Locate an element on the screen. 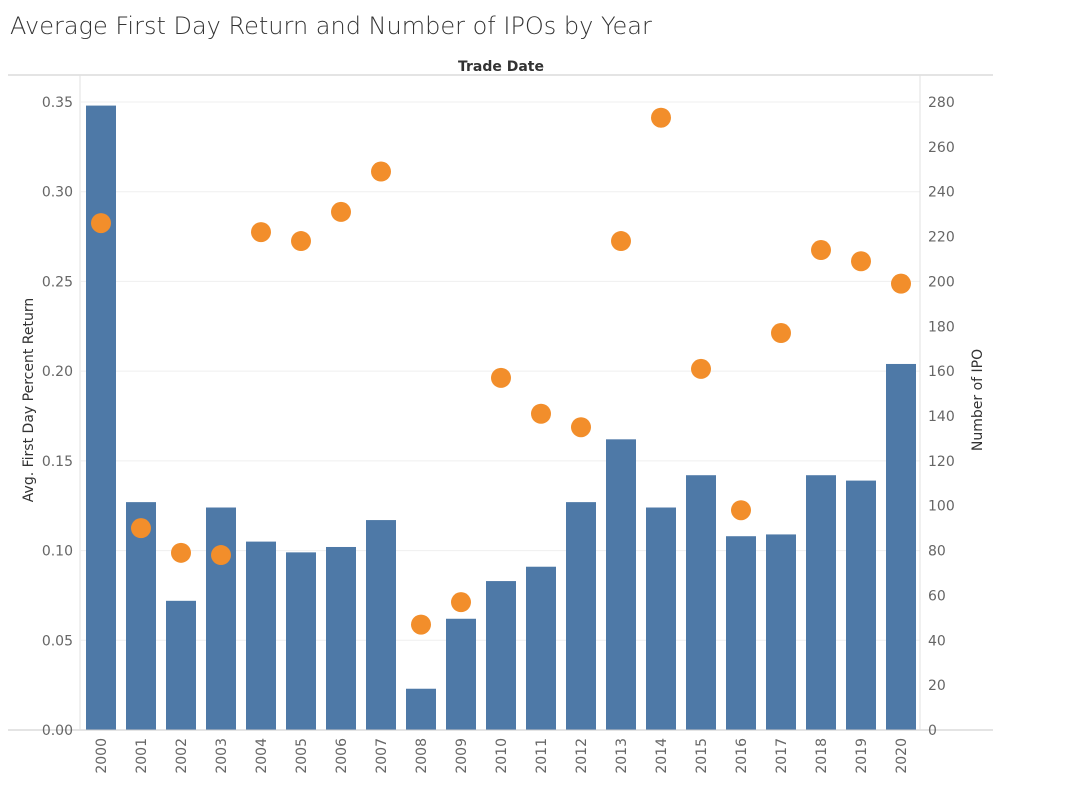  right-tick-label: 140 is located at coordinates (941, 417).